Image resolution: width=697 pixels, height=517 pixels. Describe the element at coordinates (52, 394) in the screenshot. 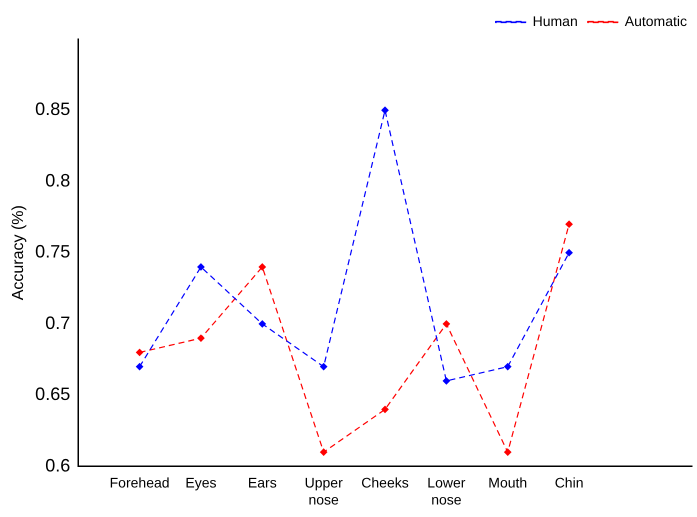

I see `y-tick-label: 0.65` at that location.